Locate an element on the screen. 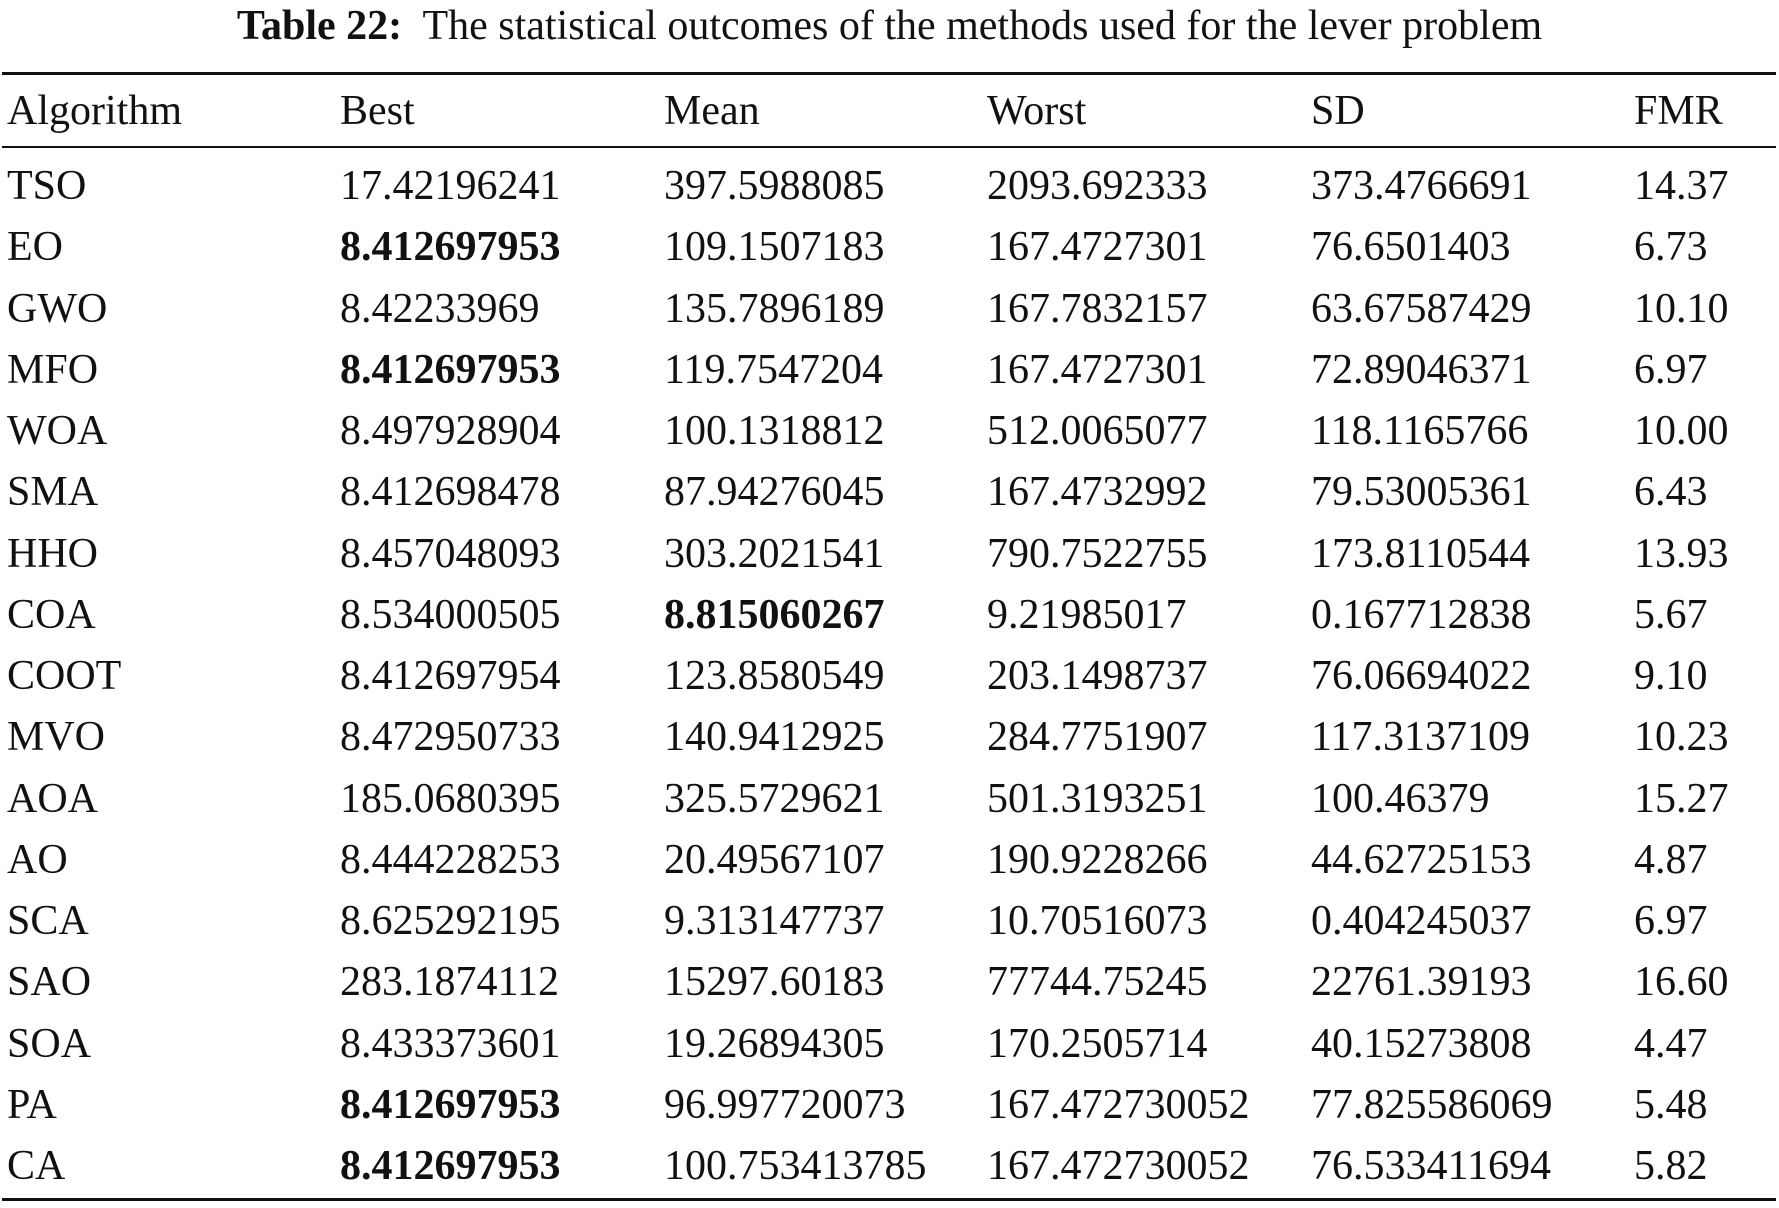 Image resolution: width=1779 pixels, height=1208 pixels. cell: 63.67587429 is located at coordinates (1421, 308).